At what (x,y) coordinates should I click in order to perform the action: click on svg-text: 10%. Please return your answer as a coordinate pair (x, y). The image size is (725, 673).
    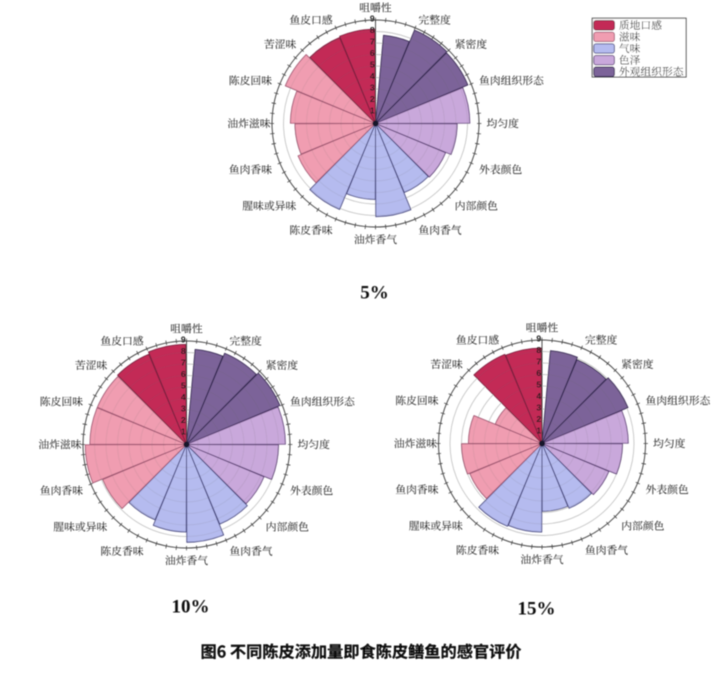
    Looking at the image, I should click on (191, 607).